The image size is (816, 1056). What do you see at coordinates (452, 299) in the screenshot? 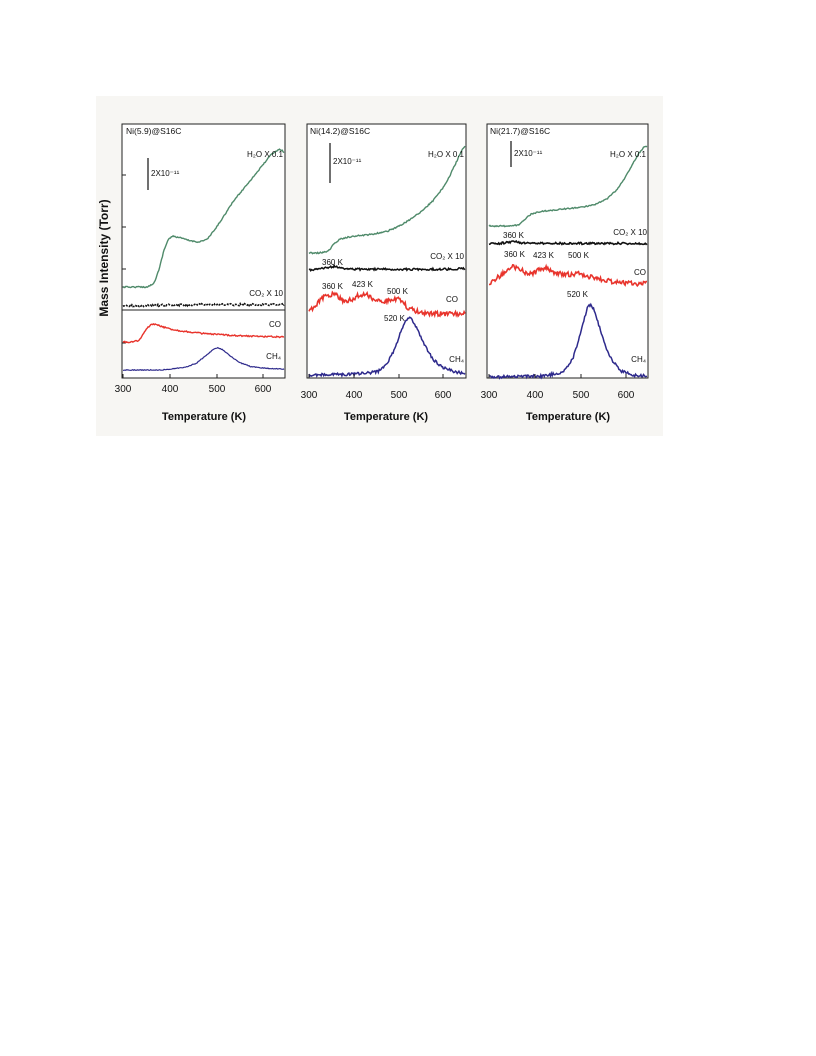
I see `panel-2-legend-co: CO` at bounding box center [452, 299].